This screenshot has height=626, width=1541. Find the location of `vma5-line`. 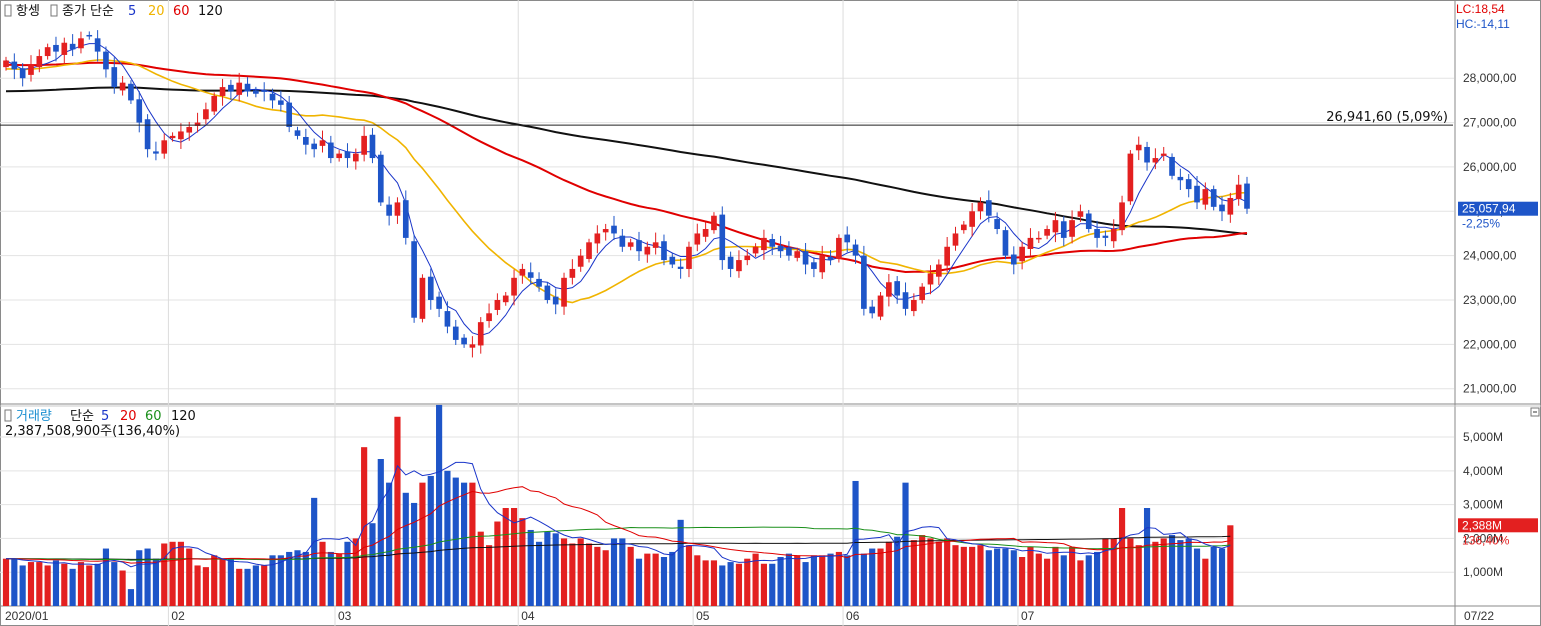

vma5-line is located at coordinates (618, 514).